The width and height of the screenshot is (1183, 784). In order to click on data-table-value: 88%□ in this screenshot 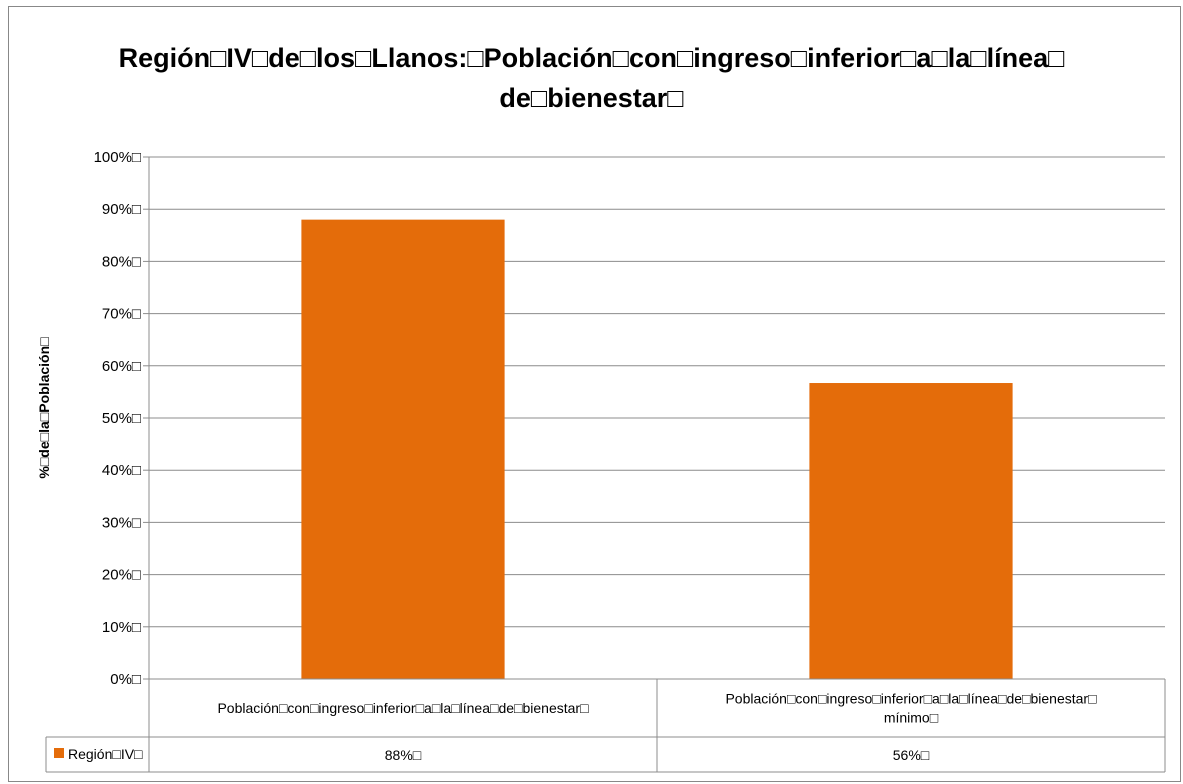, I will do `click(403, 755)`.